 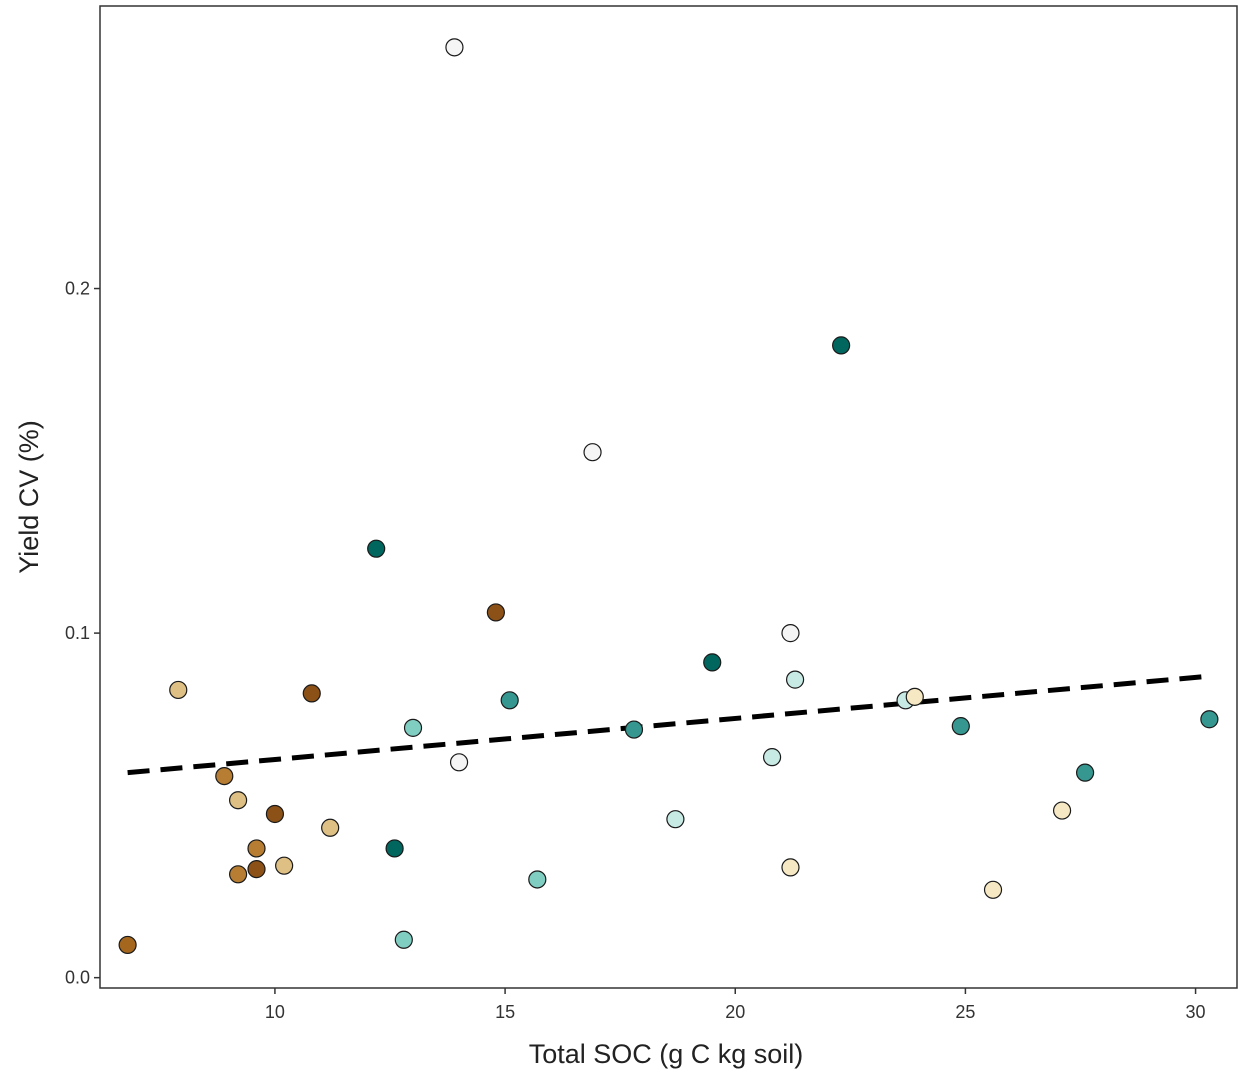 I want to click on y-tick-label: 0.1, so click(x=77, y=633).